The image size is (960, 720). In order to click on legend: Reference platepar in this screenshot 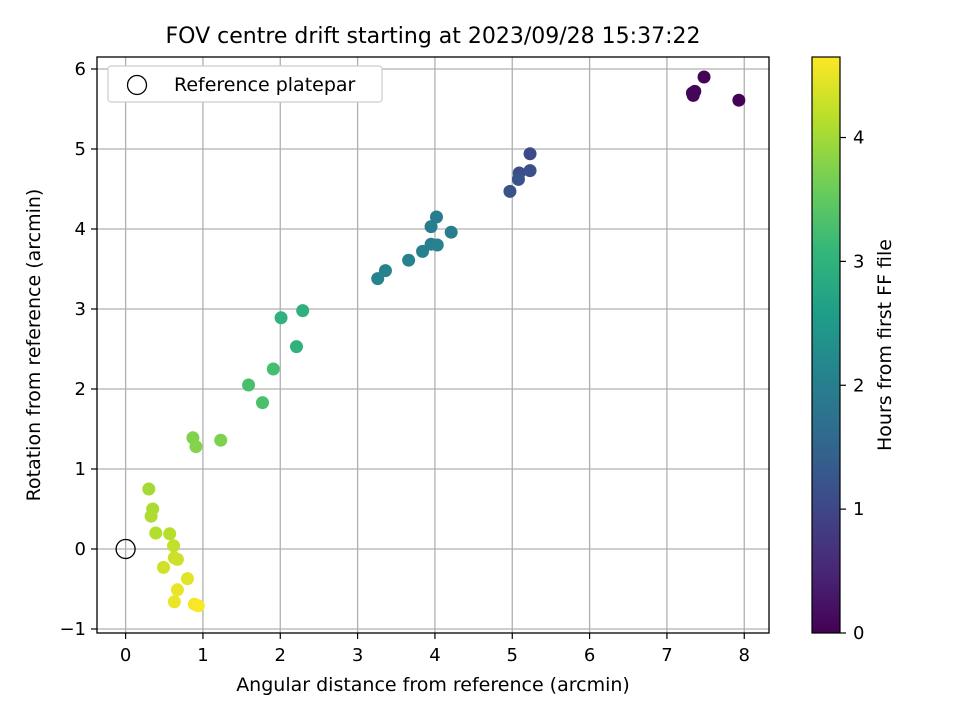, I will do `click(245, 84)`.